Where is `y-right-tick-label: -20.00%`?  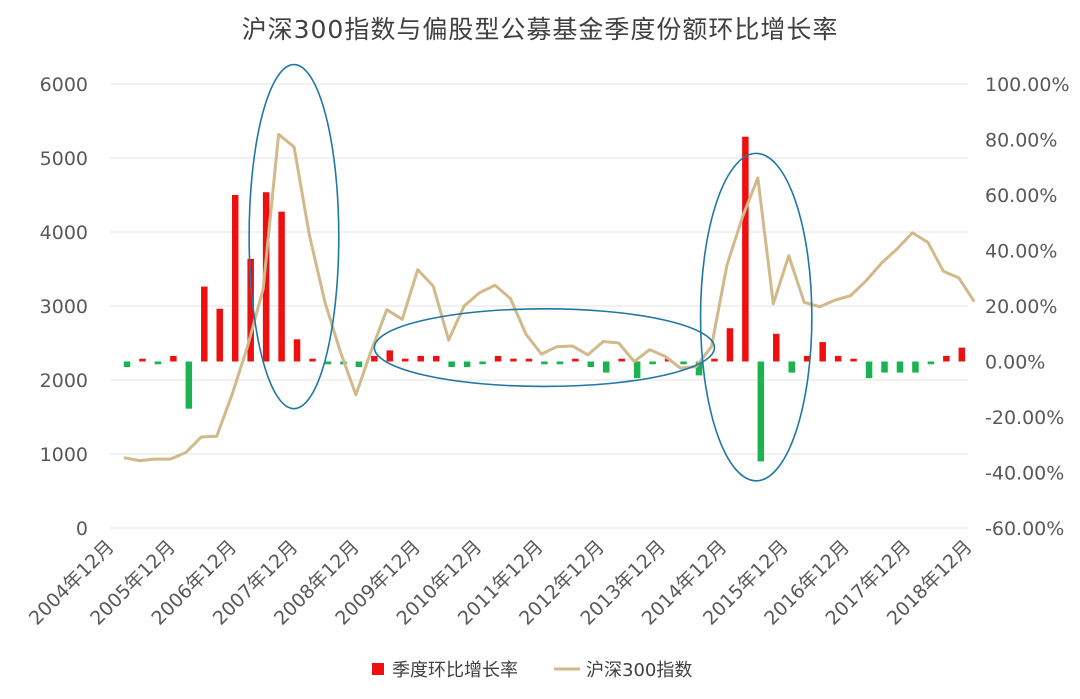
y-right-tick-label: -20.00% is located at coordinates (1024, 418).